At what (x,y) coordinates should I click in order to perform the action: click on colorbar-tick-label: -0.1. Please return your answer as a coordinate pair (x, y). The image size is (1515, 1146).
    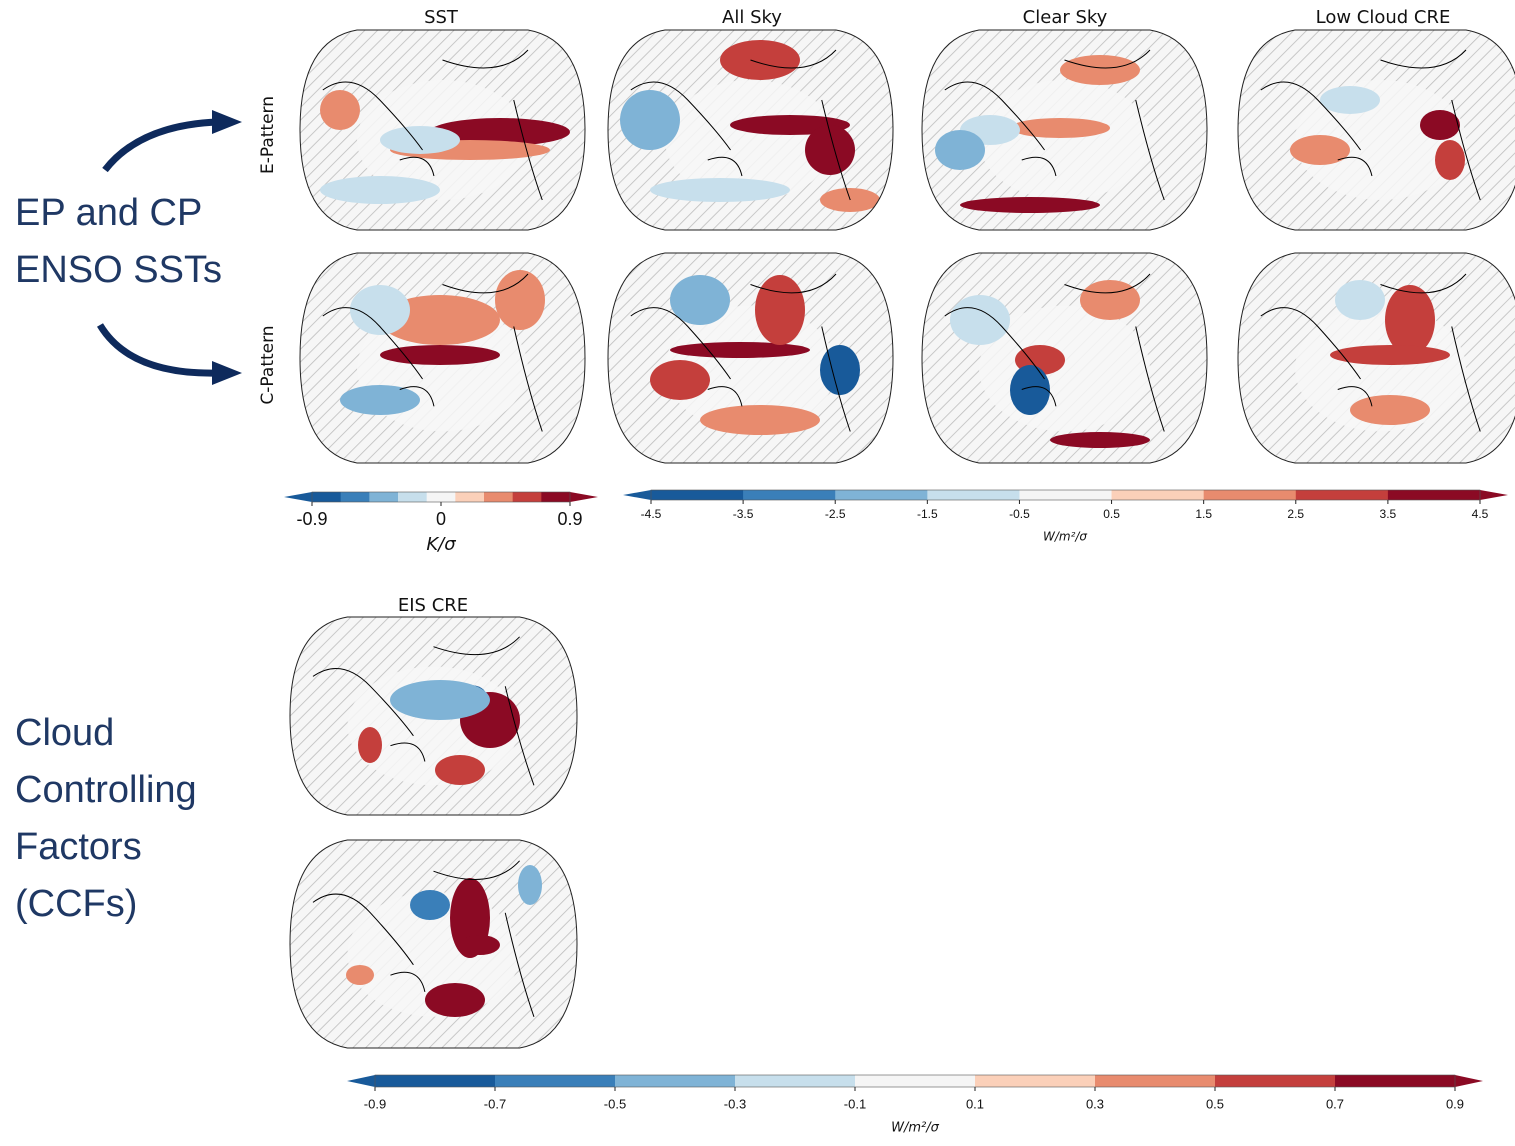
    Looking at the image, I should click on (855, 1103).